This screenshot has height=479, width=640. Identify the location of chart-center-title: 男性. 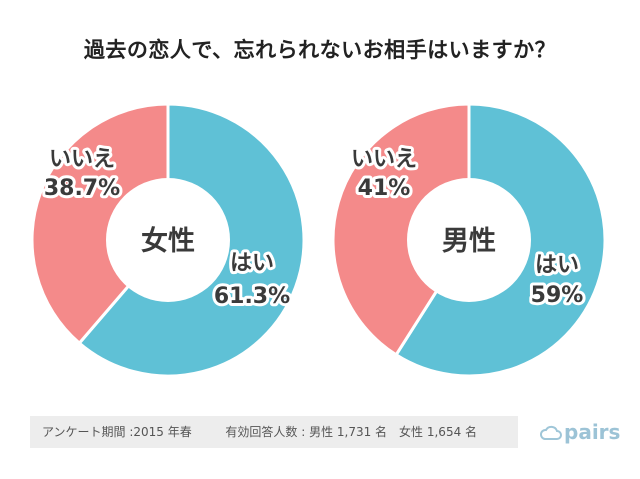
(469, 241).